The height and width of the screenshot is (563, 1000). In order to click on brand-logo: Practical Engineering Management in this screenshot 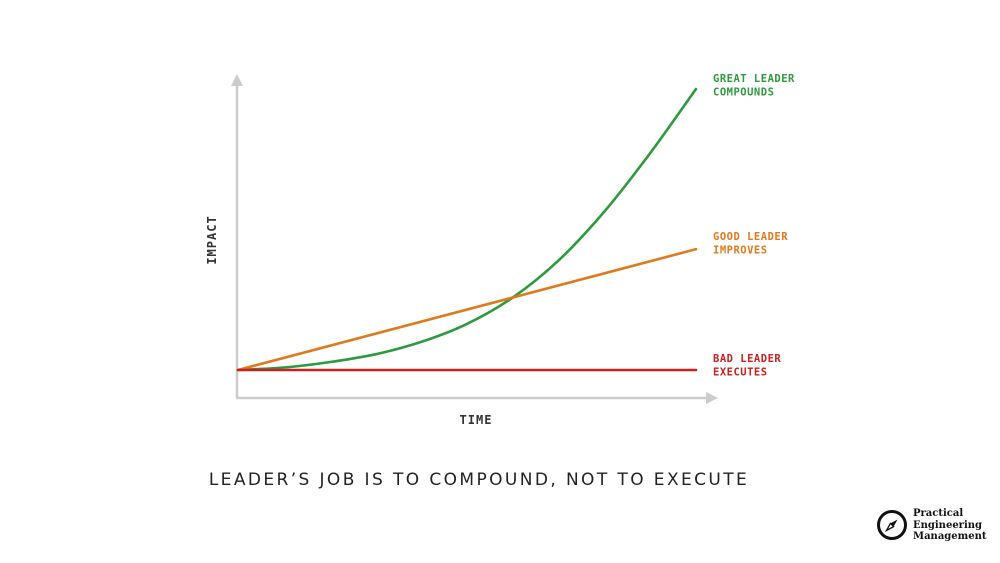, I will do `click(936, 526)`.